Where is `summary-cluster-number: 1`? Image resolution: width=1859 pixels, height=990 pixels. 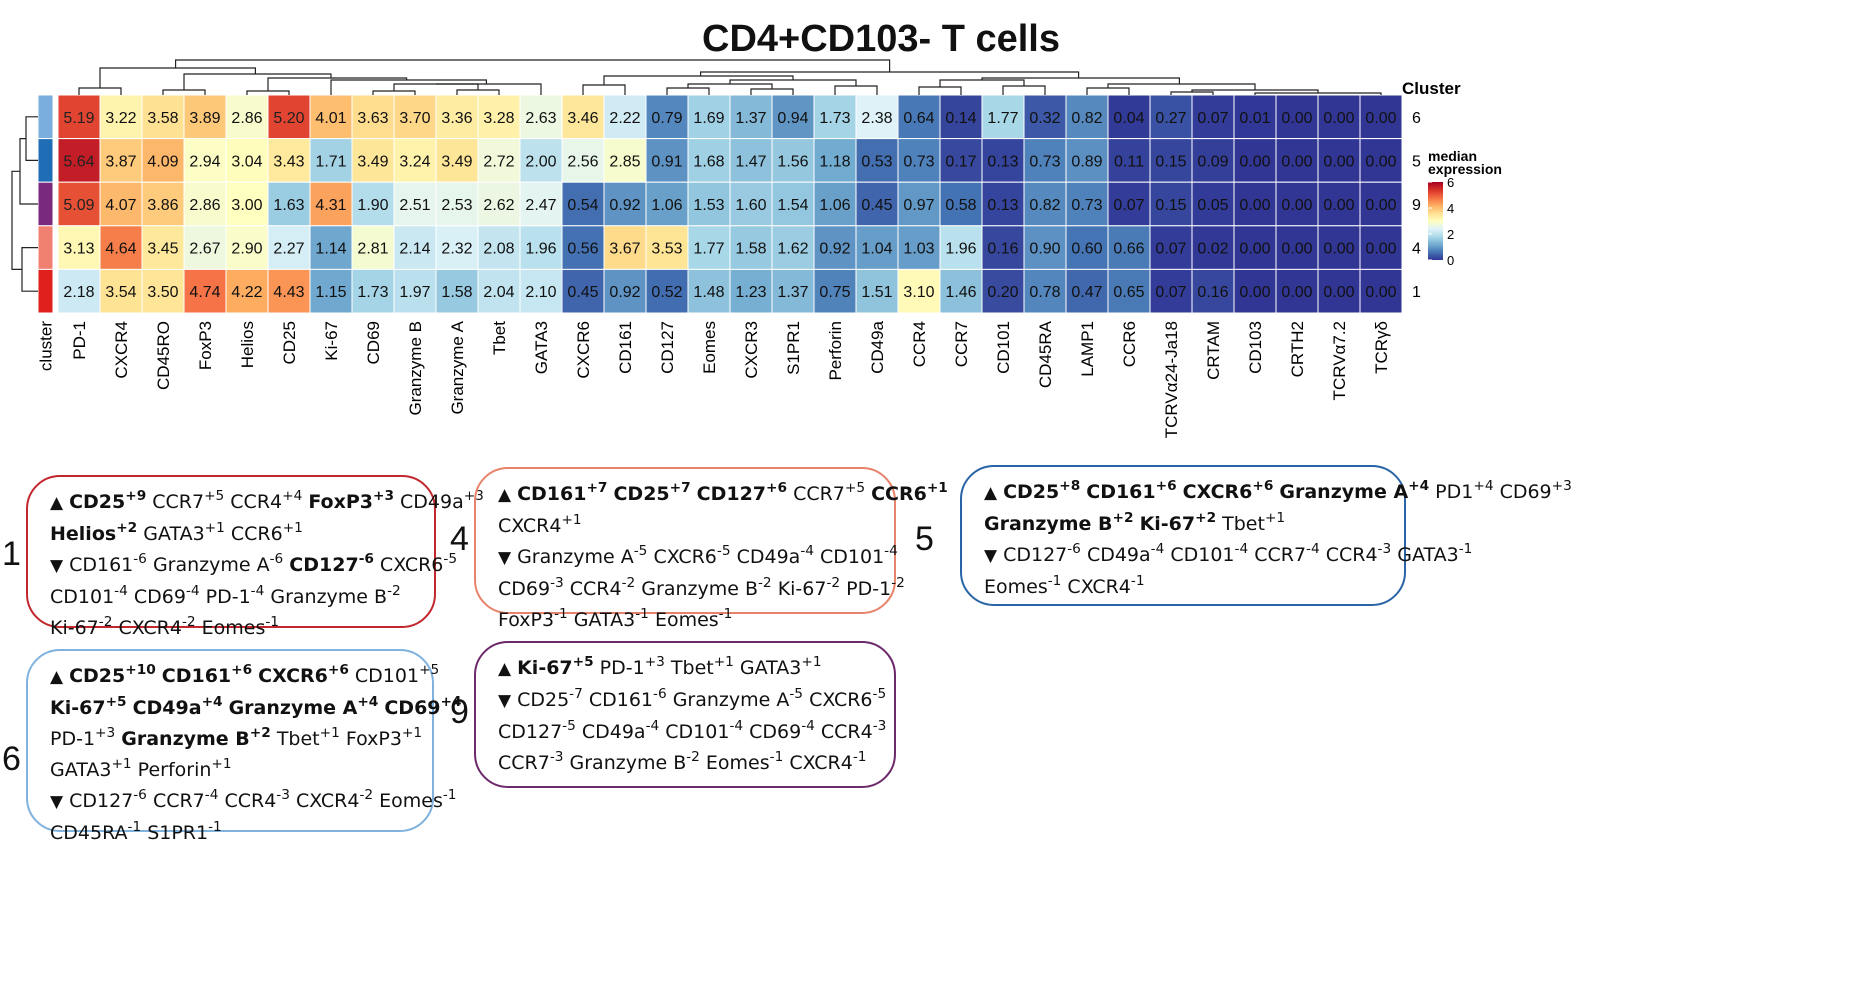 summary-cluster-number: 1 is located at coordinates (11, 554).